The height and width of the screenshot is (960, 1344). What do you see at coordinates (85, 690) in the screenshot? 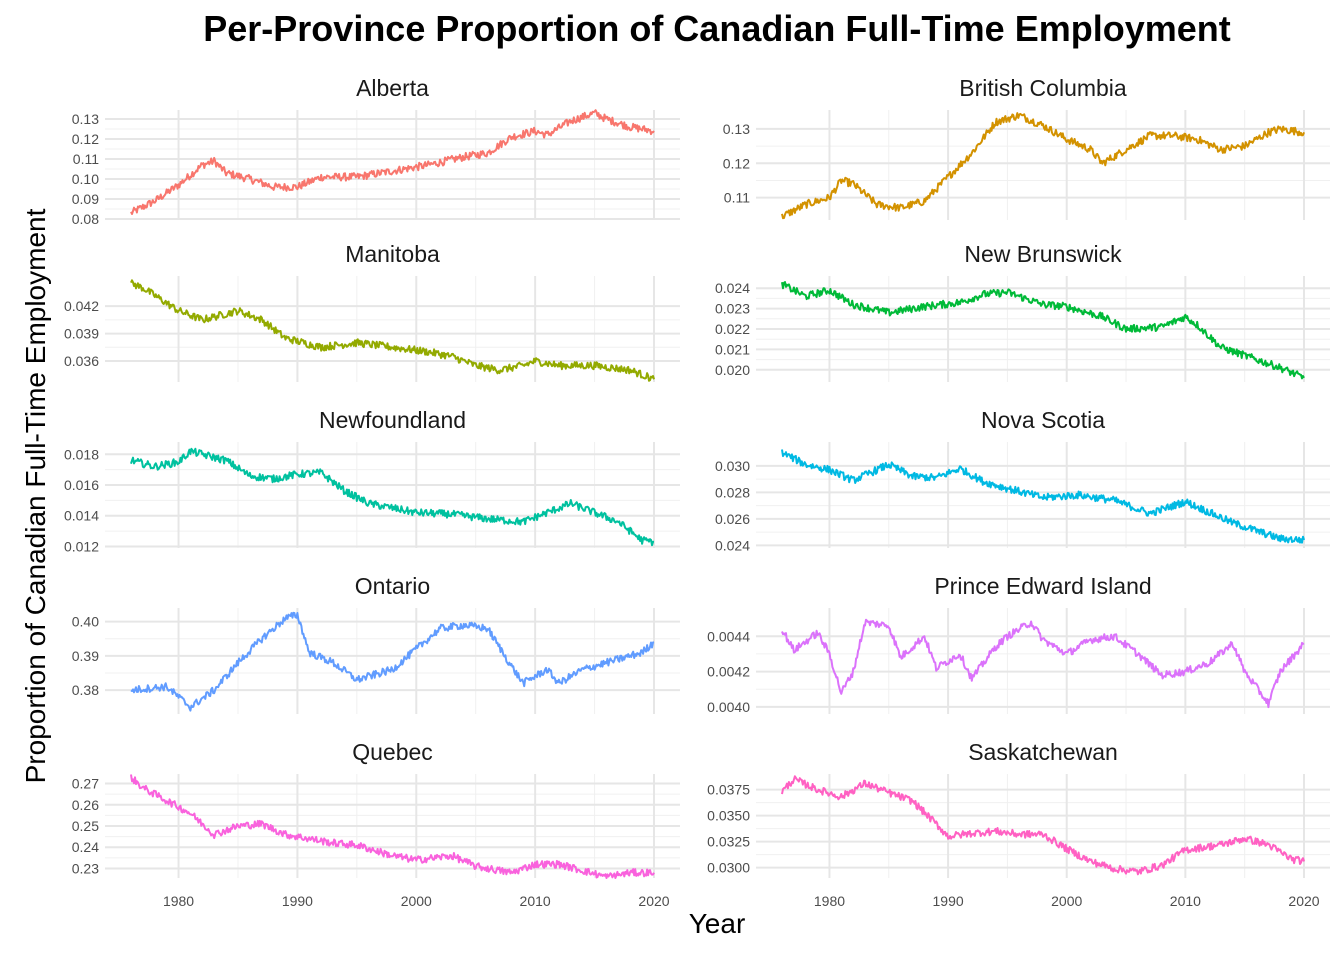
I see `ontario-y-tick-label: 0.38` at bounding box center [85, 690].